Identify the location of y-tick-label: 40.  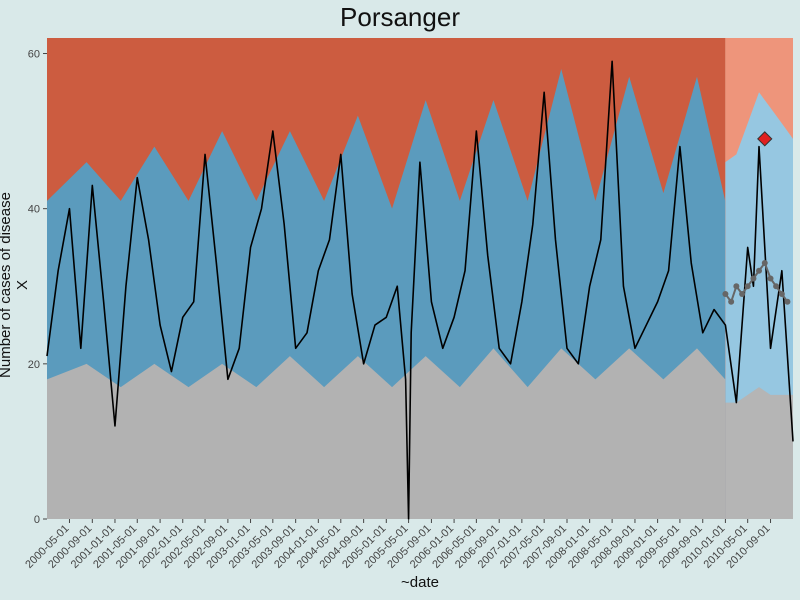
(34, 210).